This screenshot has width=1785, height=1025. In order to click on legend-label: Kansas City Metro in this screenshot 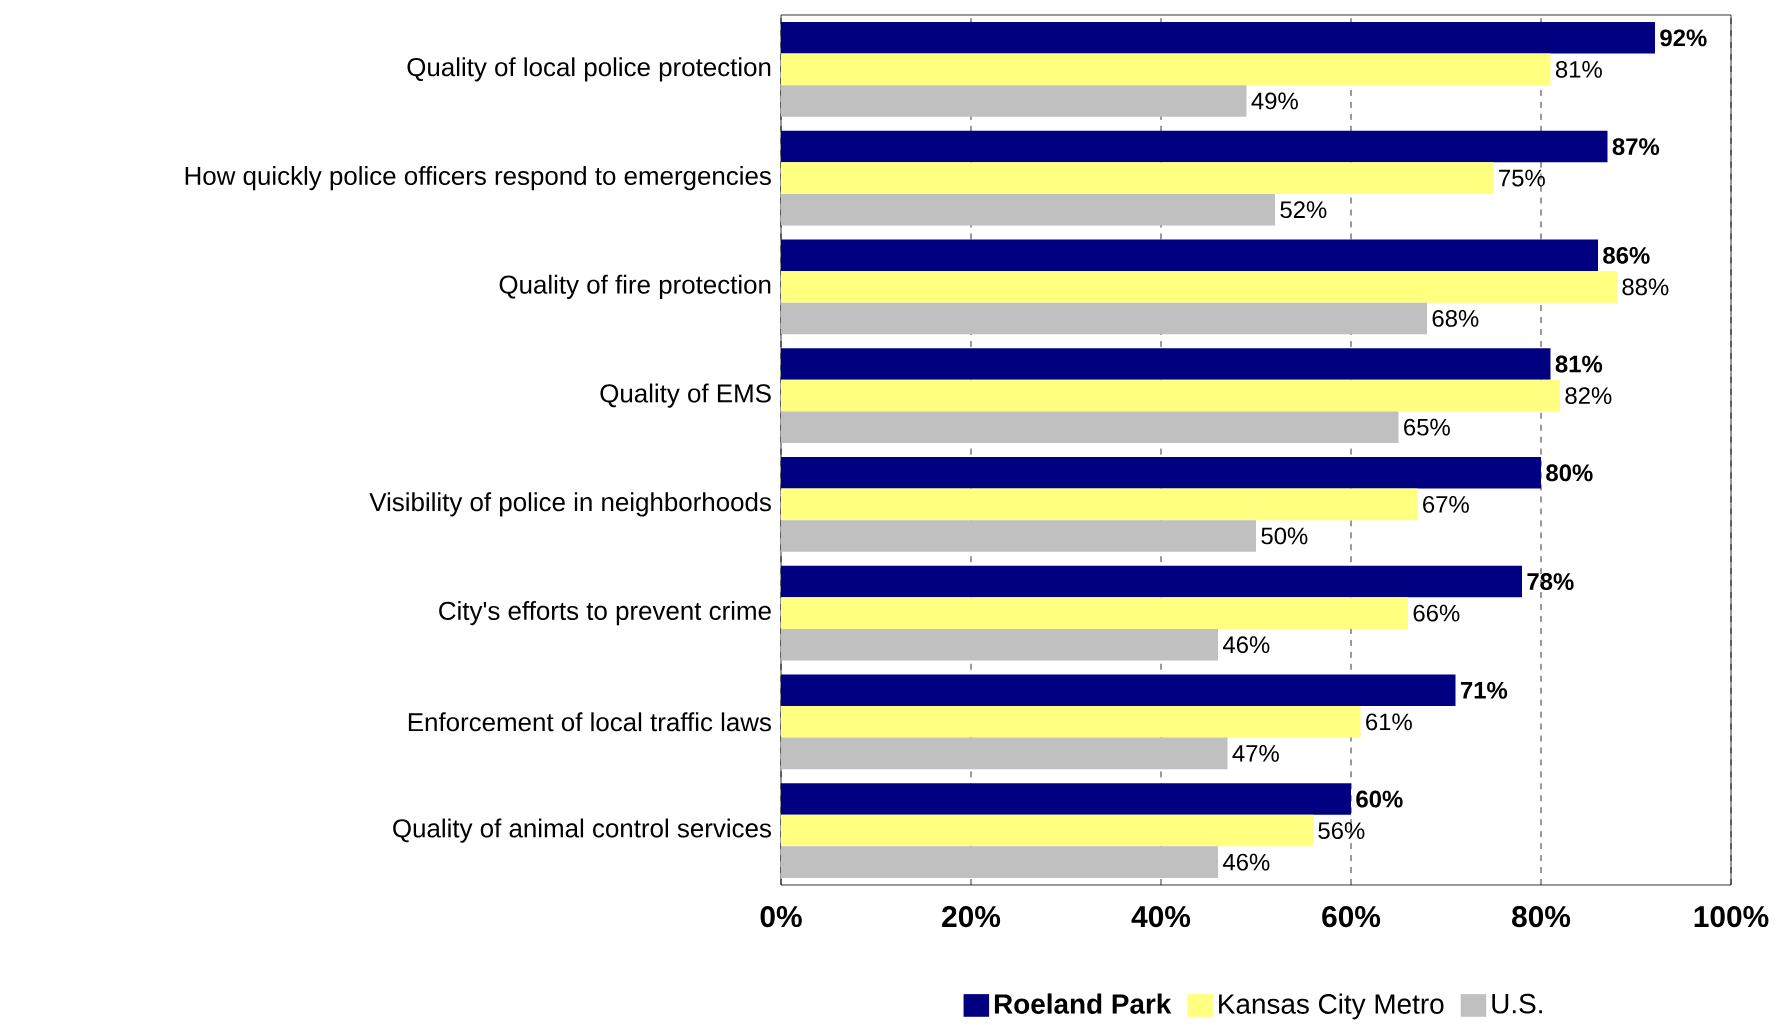, I will do `click(1331, 1006)`.